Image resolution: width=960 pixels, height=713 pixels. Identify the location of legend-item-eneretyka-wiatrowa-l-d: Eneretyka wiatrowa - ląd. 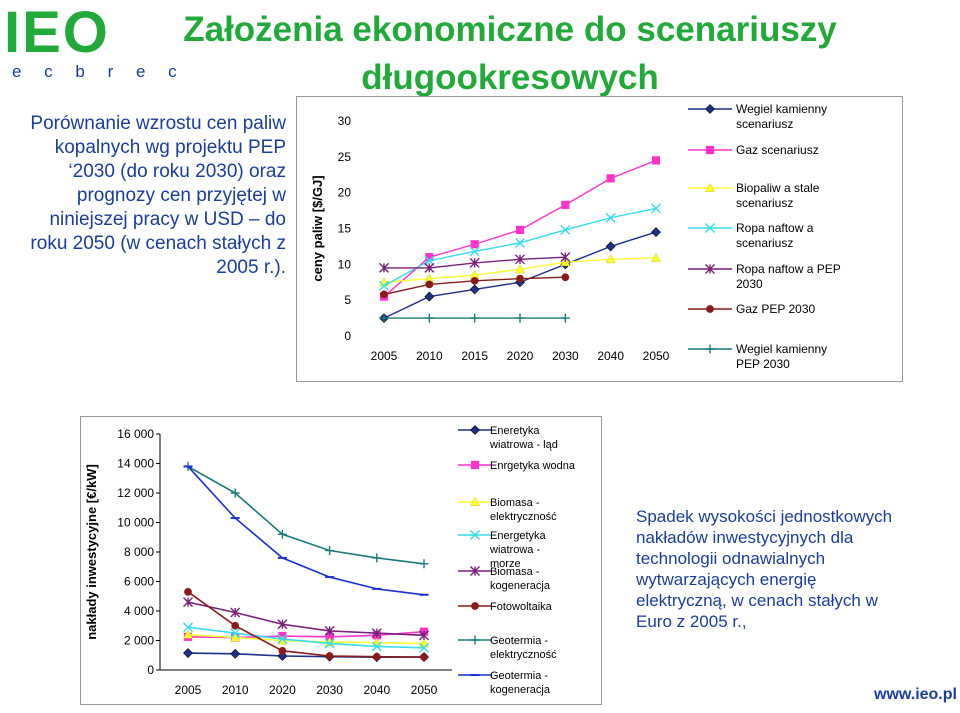
(508, 438).